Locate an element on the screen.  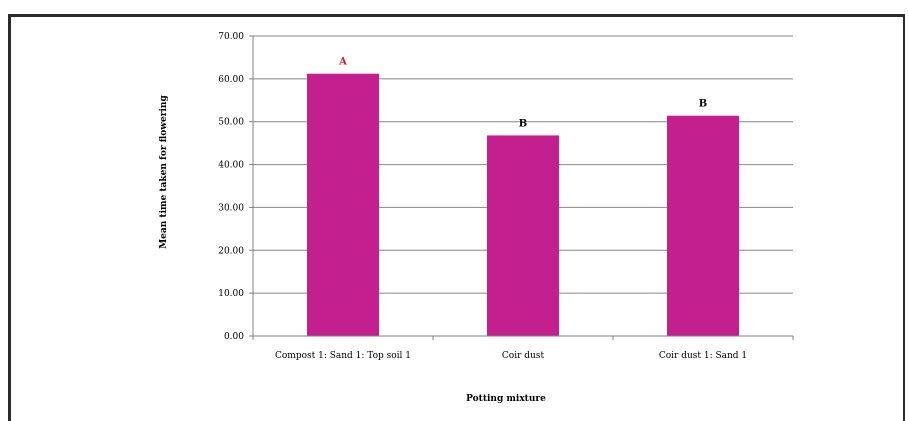
y-tick-label: 10.00 is located at coordinates (231, 294).